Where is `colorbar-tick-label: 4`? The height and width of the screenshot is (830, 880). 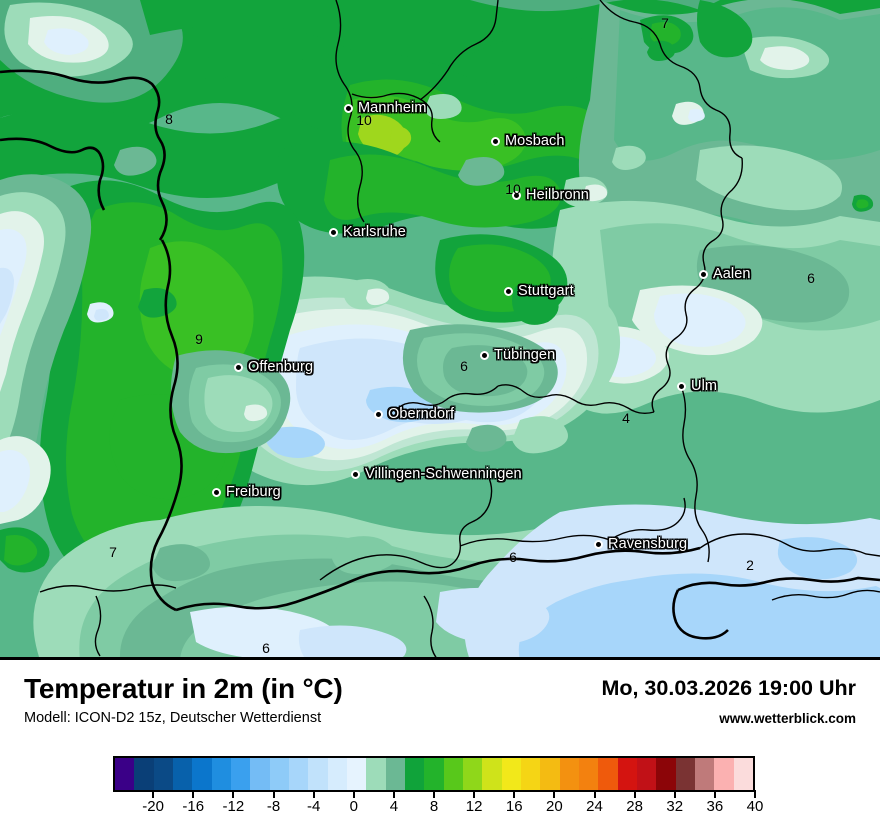 colorbar-tick-label: 4 is located at coordinates (394, 806).